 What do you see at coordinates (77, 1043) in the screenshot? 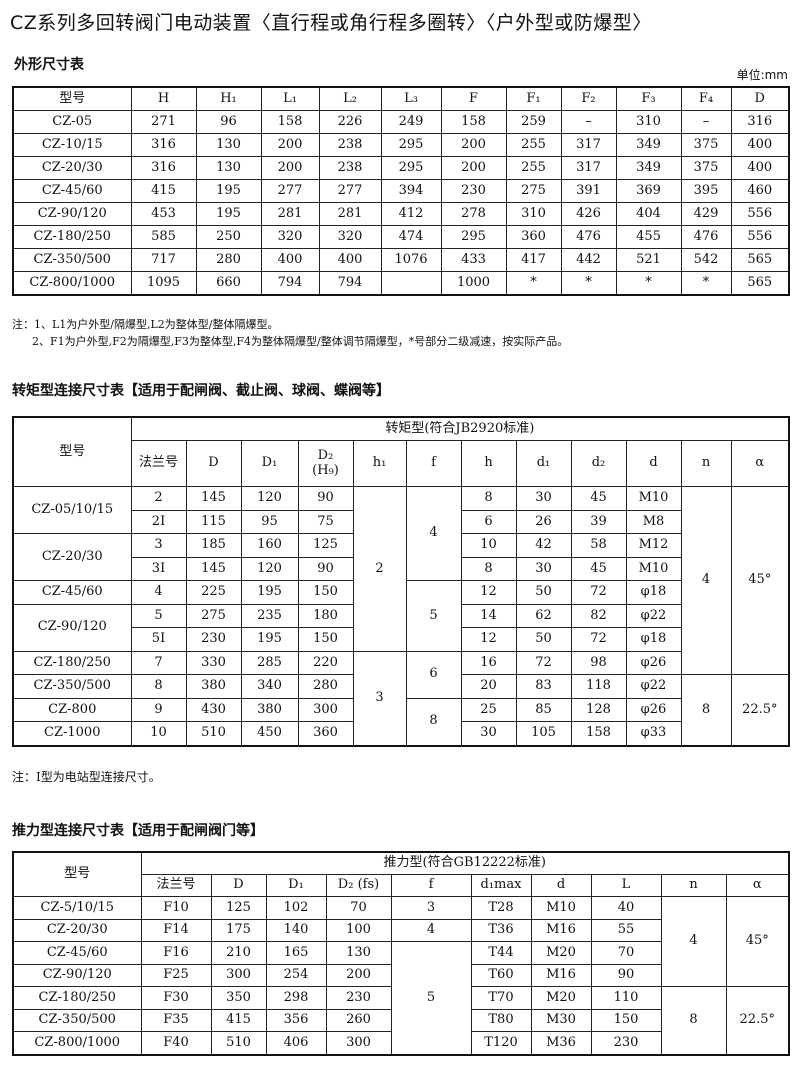
I see `model-cell: CZ-800/1000` at bounding box center [77, 1043].